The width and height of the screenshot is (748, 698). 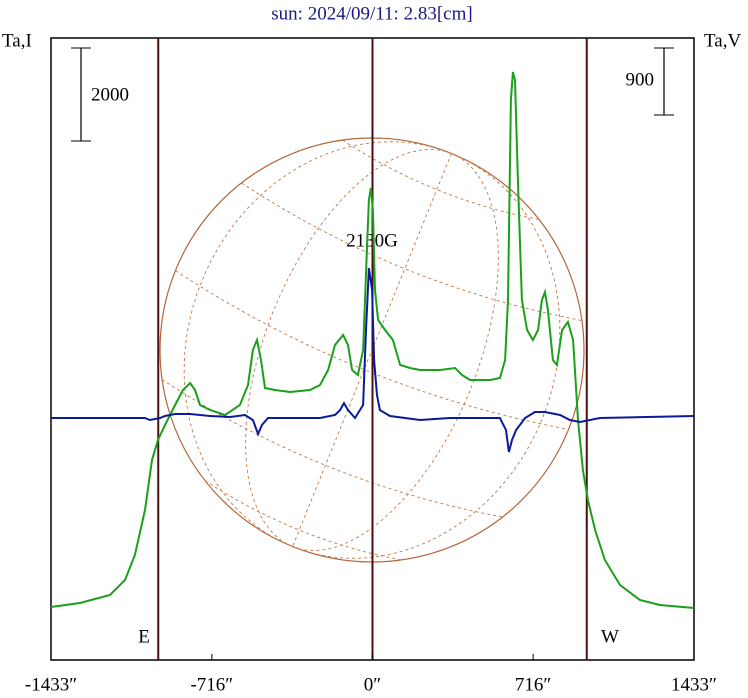 I want to click on y2-axis-label: Ta,V, so click(x=722, y=40).